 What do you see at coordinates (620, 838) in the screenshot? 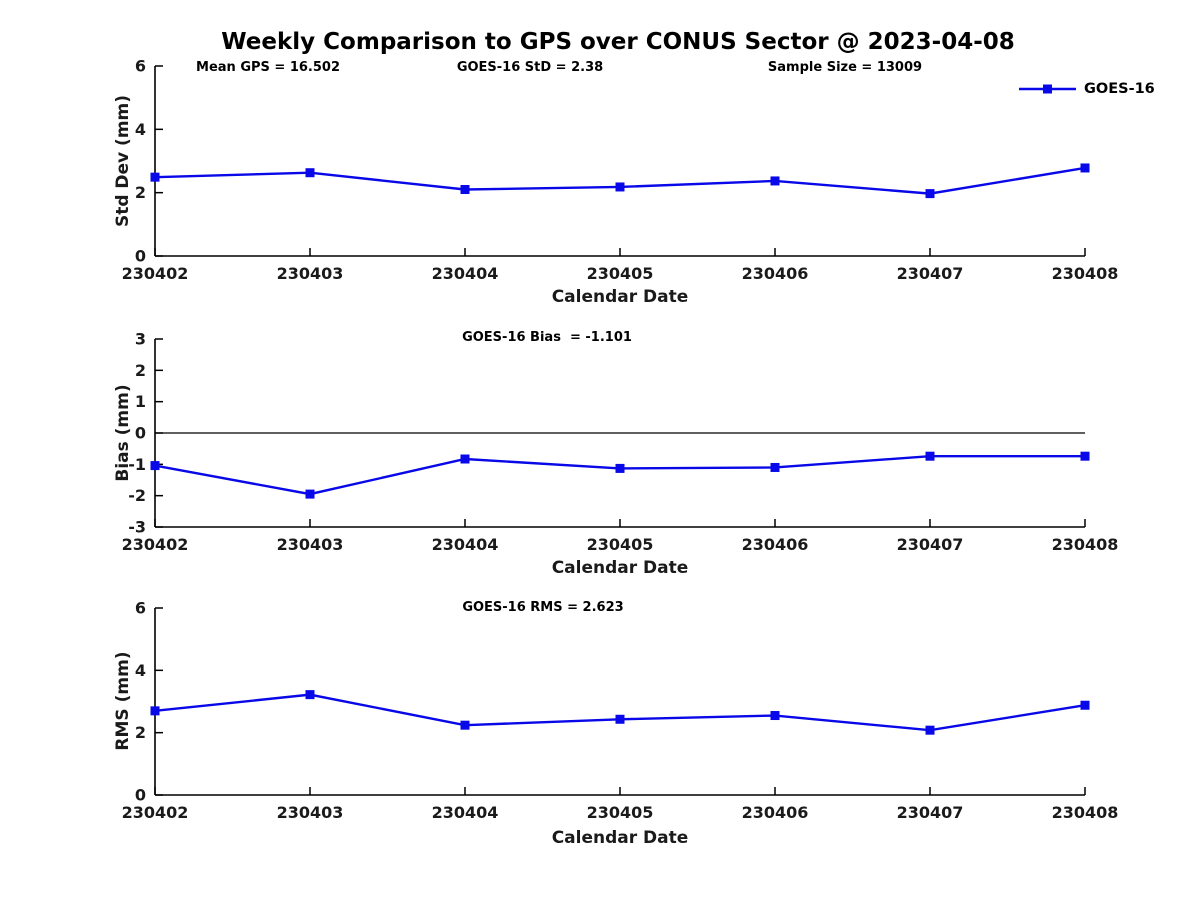
I see `x-axis-label-3: Calendar Date` at bounding box center [620, 838].